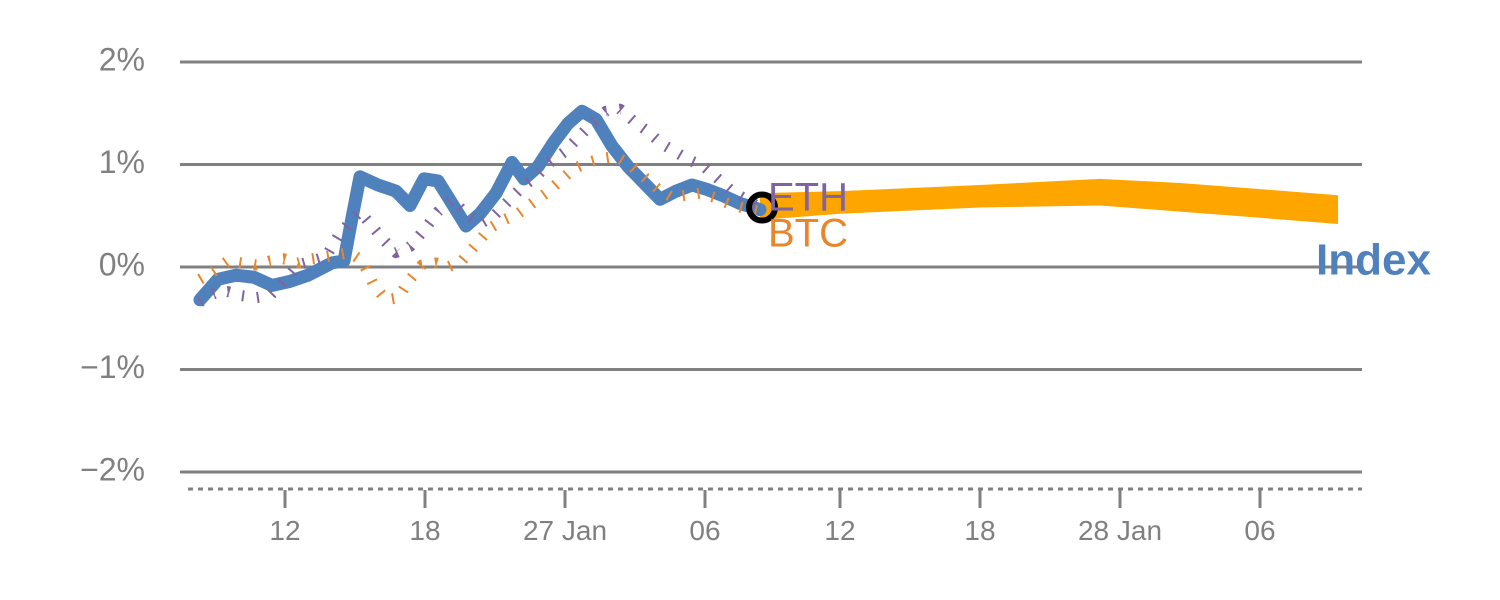 This screenshot has width=1500, height=600. What do you see at coordinates (565, 530) in the screenshot?
I see `x-tick-label: 27 Jan` at bounding box center [565, 530].